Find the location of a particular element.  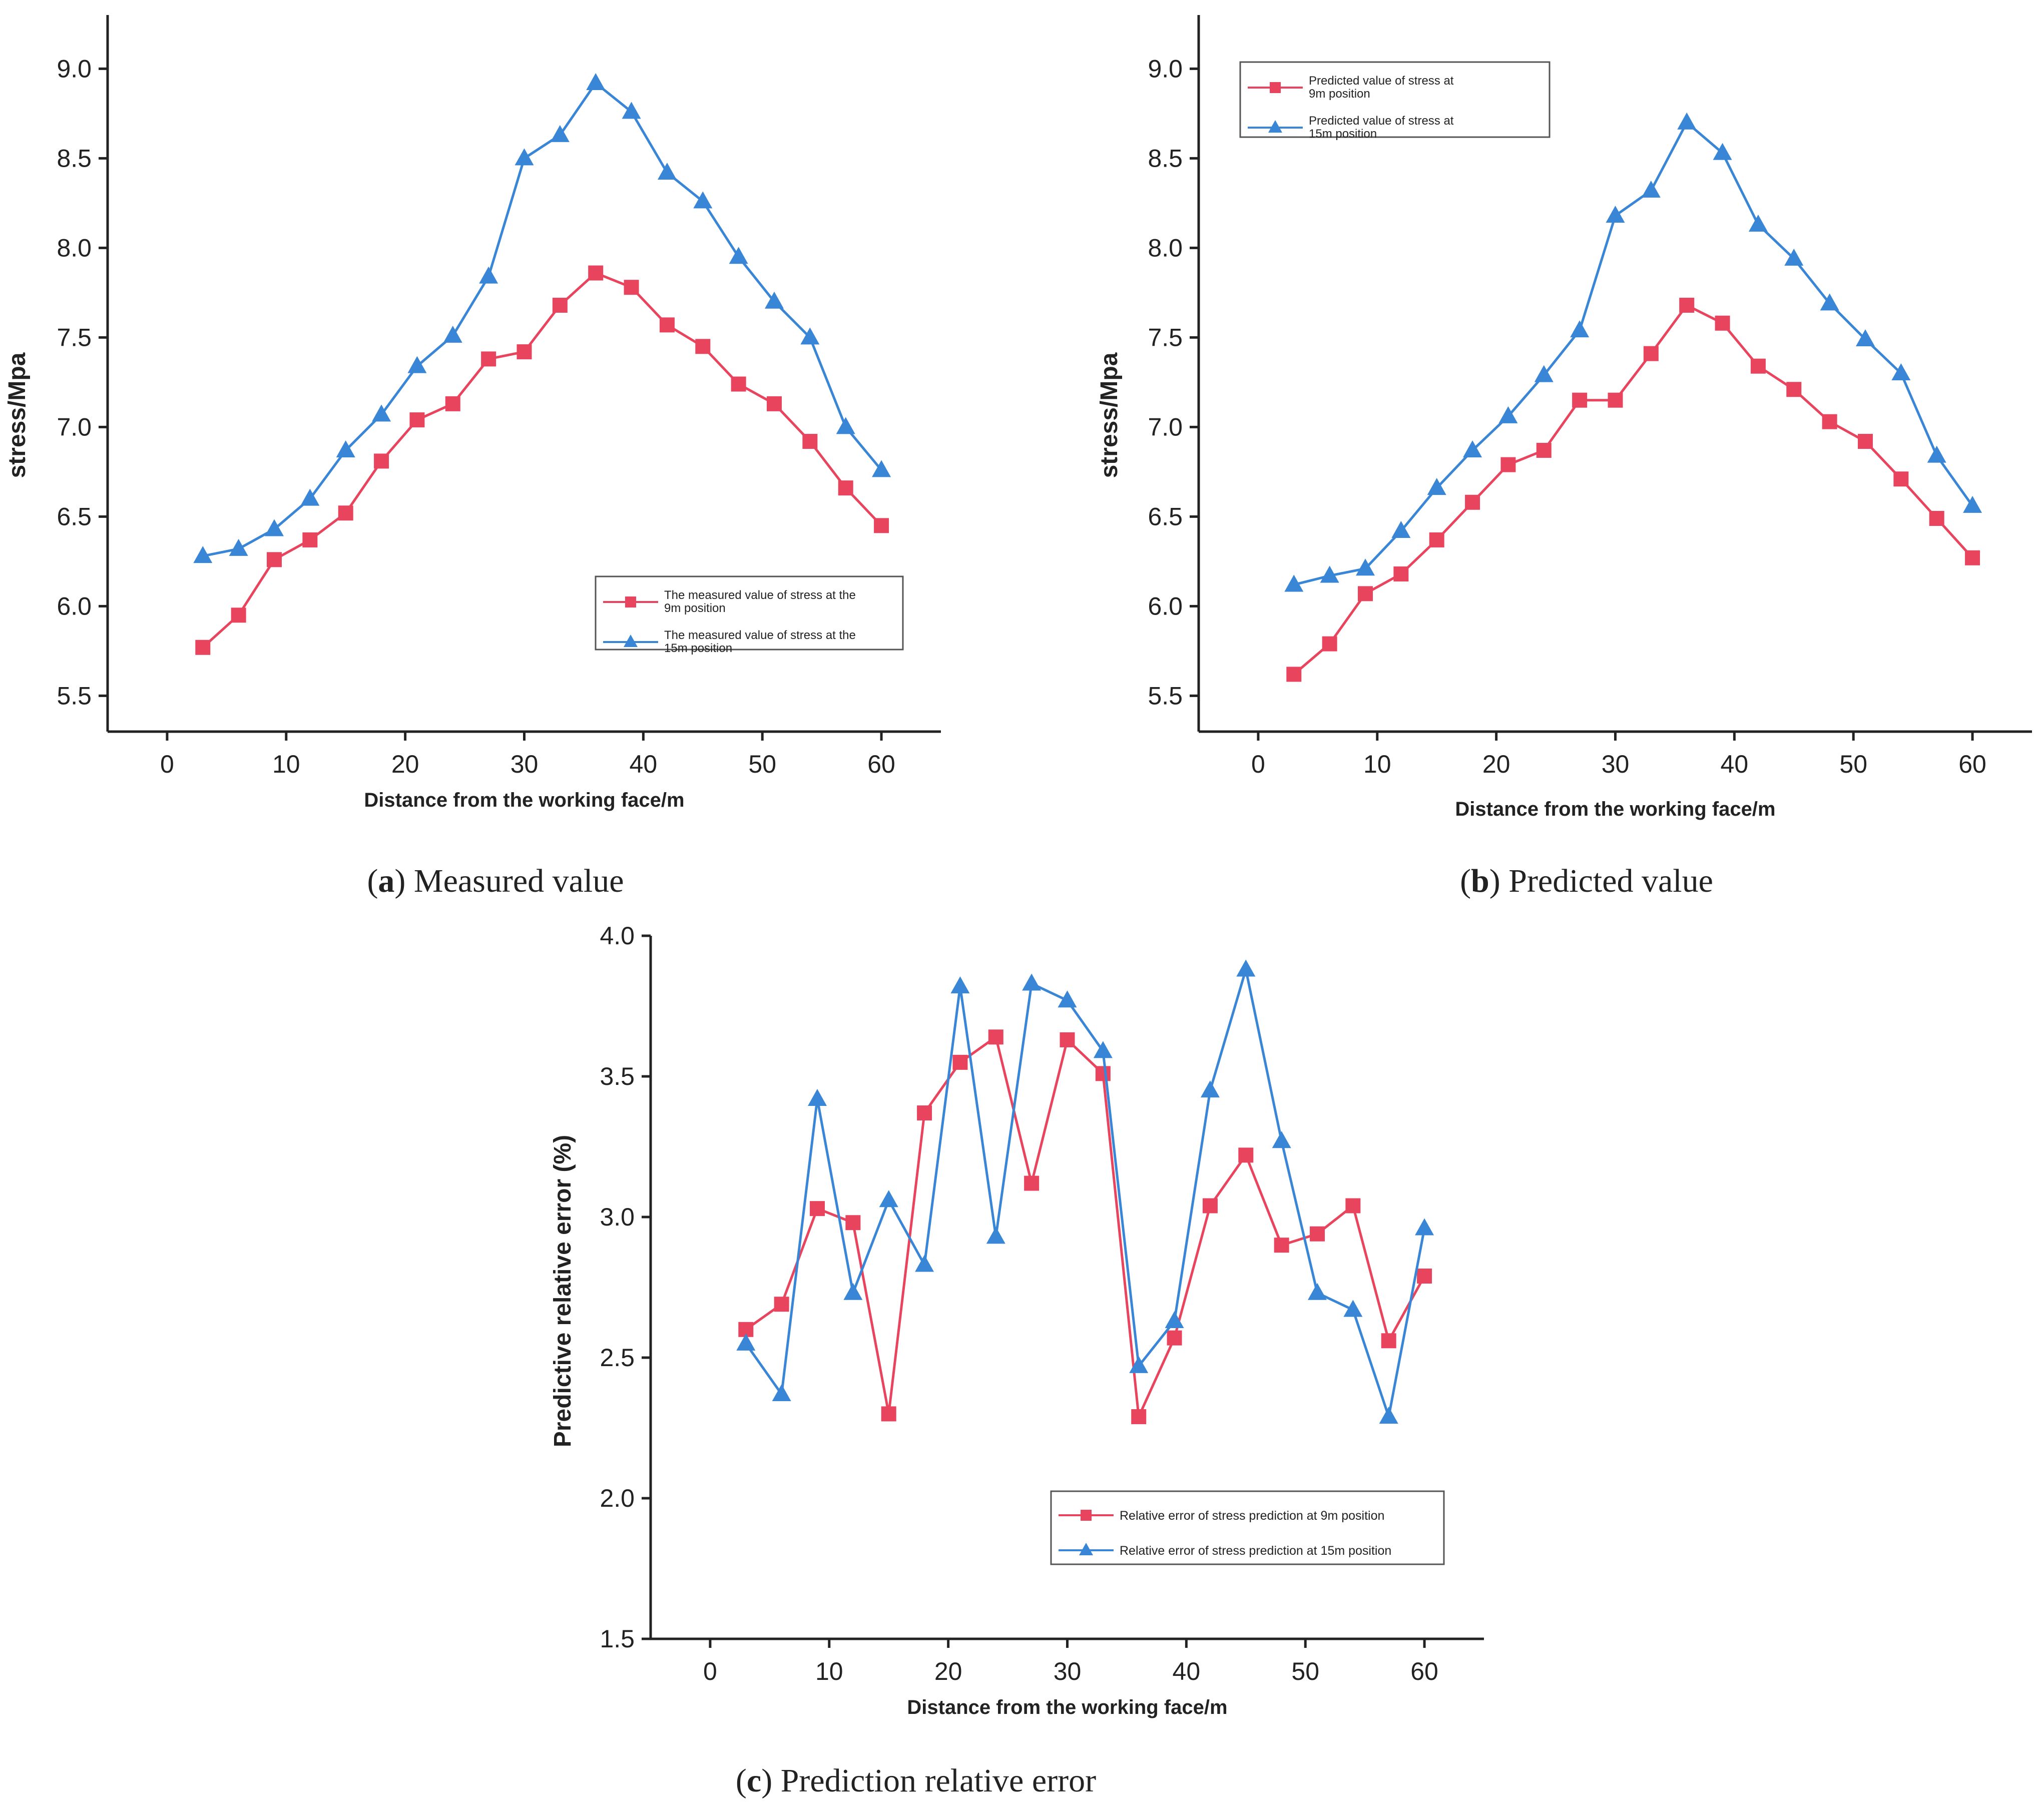

legend-label: Predicted value of stress at is located at coordinates (1382, 81).